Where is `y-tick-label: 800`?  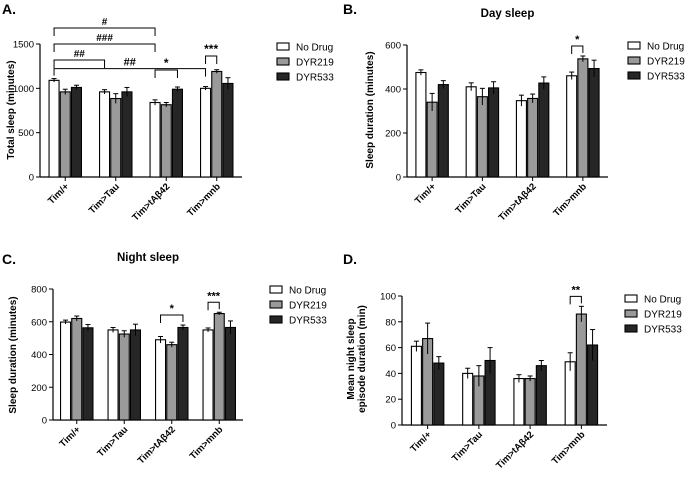
y-tick-label: 800 is located at coordinates (39, 290).